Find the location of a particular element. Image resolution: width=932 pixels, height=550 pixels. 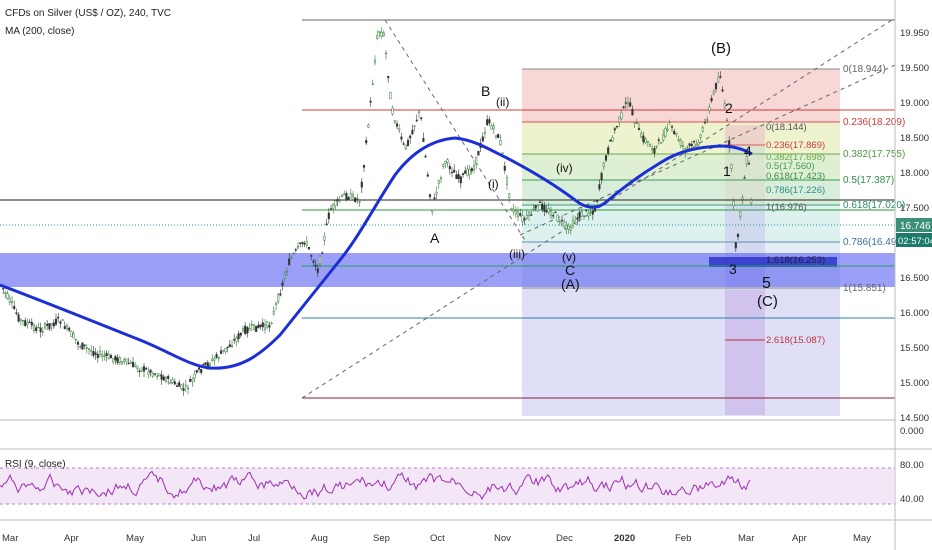

volume-axis-tick: 0.000 is located at coordinates (912, 431).